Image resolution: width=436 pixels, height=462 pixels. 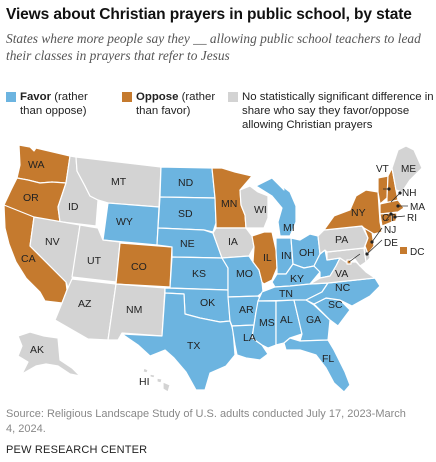 I want to click on label-SC: SC, so click(x=335, y=305).